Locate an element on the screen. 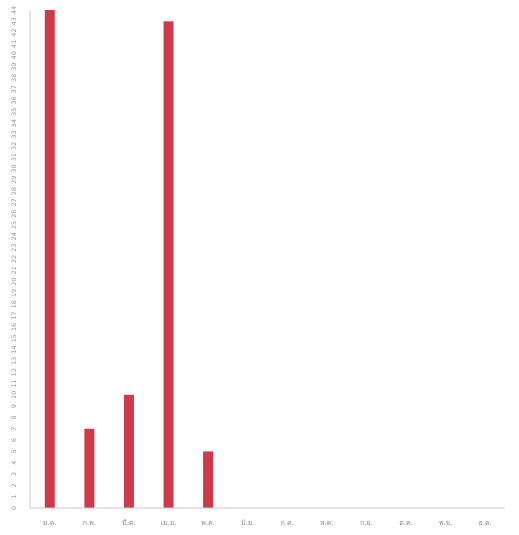  y-tick-label: 34 is located at coordinates (14, 123).